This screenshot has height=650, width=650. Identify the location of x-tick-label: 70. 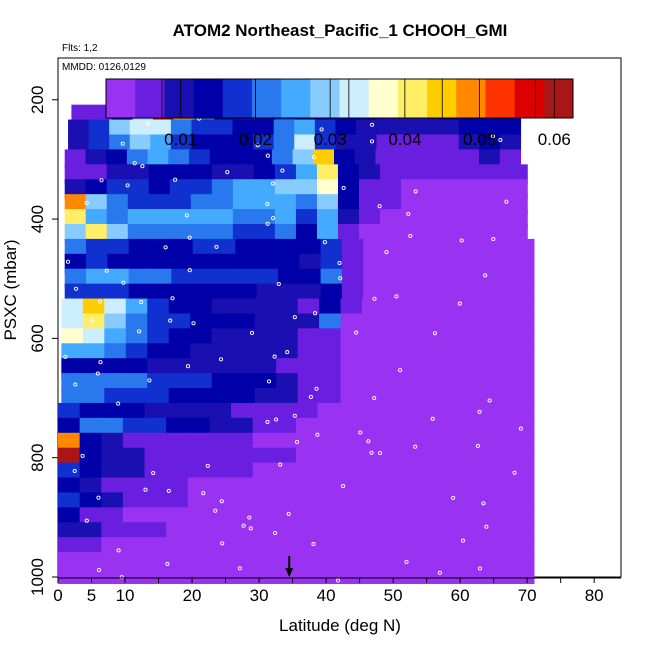
(527, 595).